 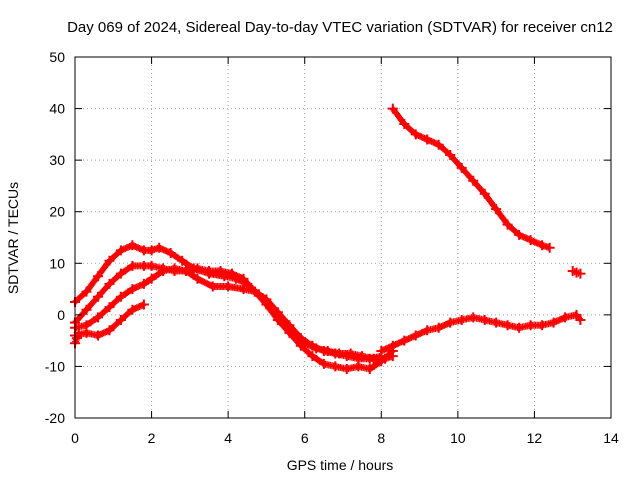 I want to click on x-axis-title: GPS time / hours, so click(x=340, y=465).